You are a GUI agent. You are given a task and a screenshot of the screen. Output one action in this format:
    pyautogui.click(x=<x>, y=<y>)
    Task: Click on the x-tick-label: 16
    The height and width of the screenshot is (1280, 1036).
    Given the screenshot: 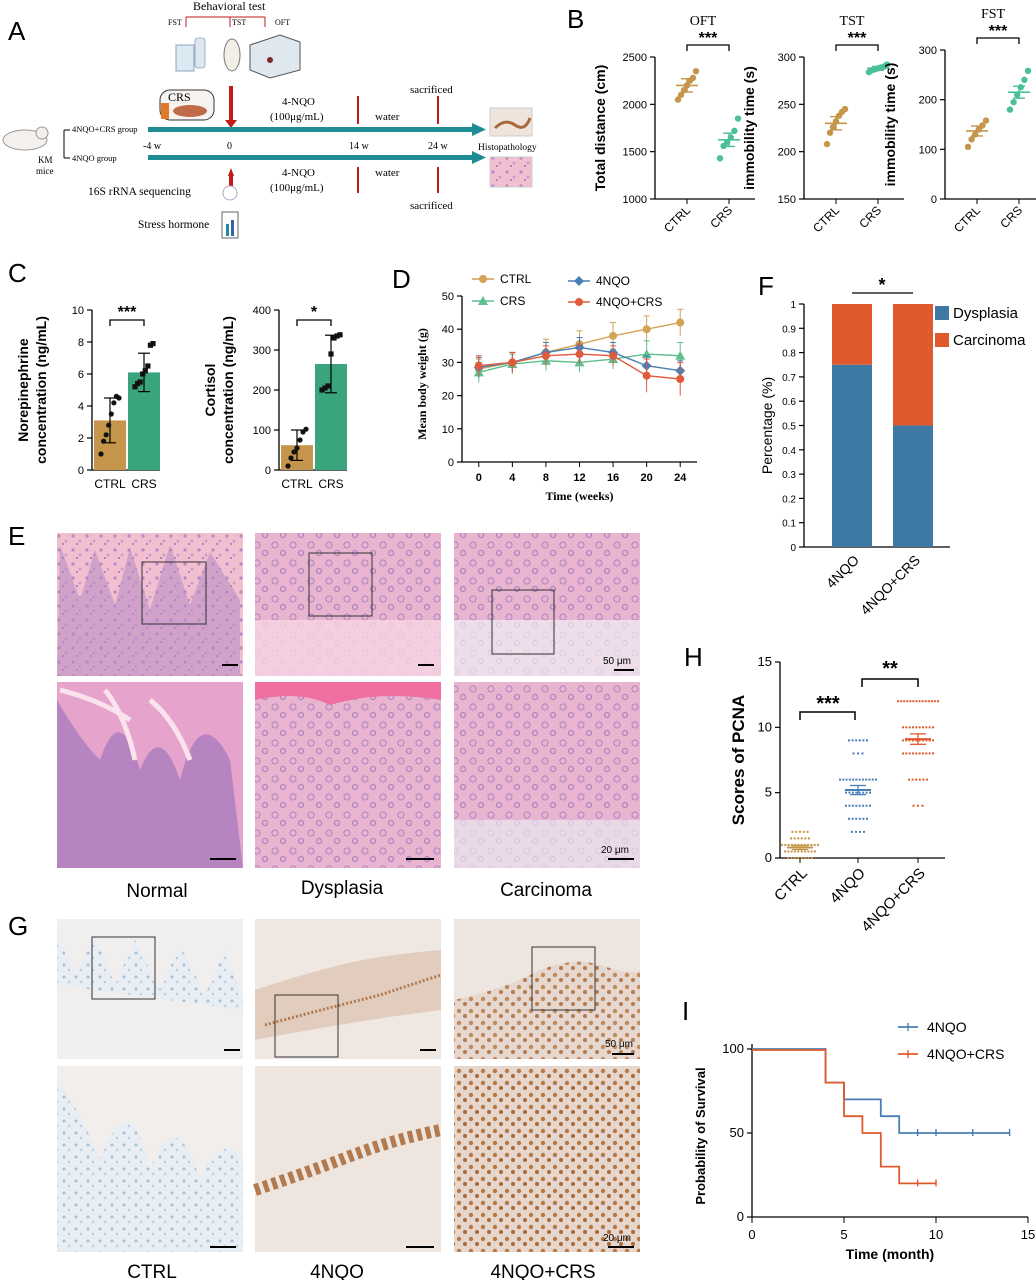 What is the action you would take?
    pyautogui.click(x=613, y=478)
    